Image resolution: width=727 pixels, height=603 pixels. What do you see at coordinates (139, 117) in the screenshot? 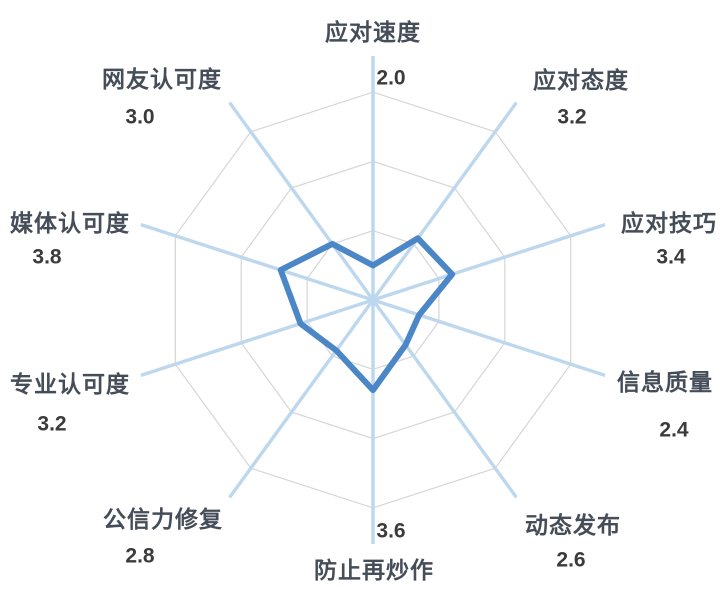
I see `axis-value-label: 3.0` at bounding box center [139, 117].